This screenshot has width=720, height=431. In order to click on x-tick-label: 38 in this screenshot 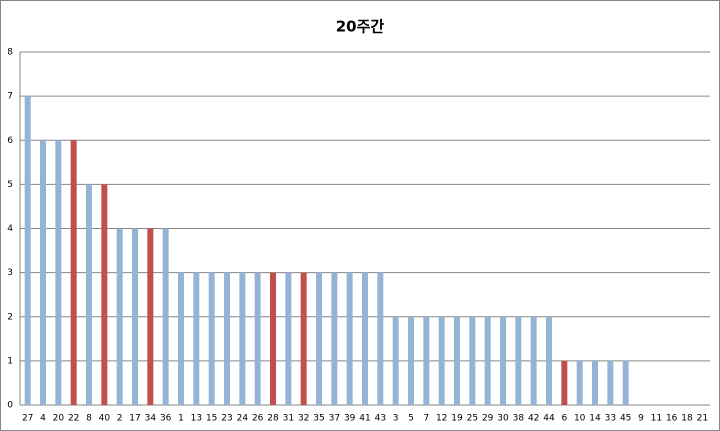, I will do `click(519, 419)`.